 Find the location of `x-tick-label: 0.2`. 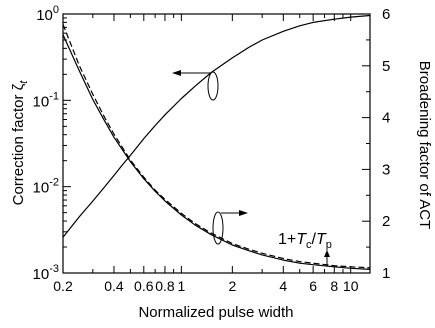

x-tick-label: 0.2 is located at coordinates (63, 286).